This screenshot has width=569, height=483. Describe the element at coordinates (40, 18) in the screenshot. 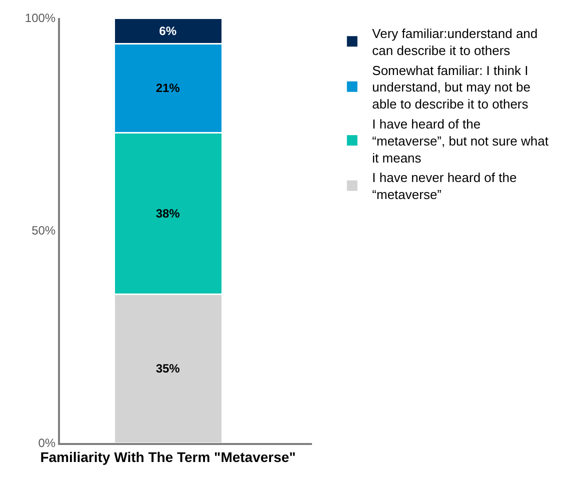

I see `y-tick-label: 100%` at that location.